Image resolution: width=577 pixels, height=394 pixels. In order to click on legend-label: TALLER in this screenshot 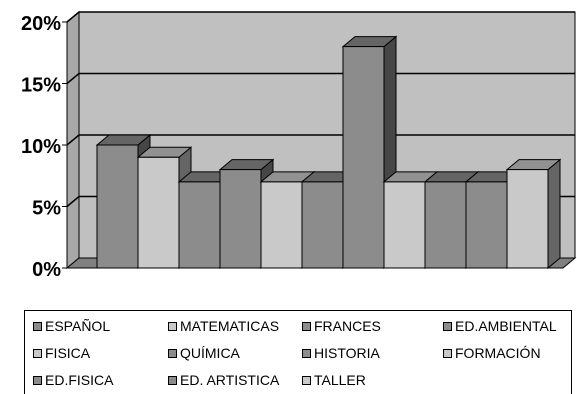, I will do `click(340, 380)`.